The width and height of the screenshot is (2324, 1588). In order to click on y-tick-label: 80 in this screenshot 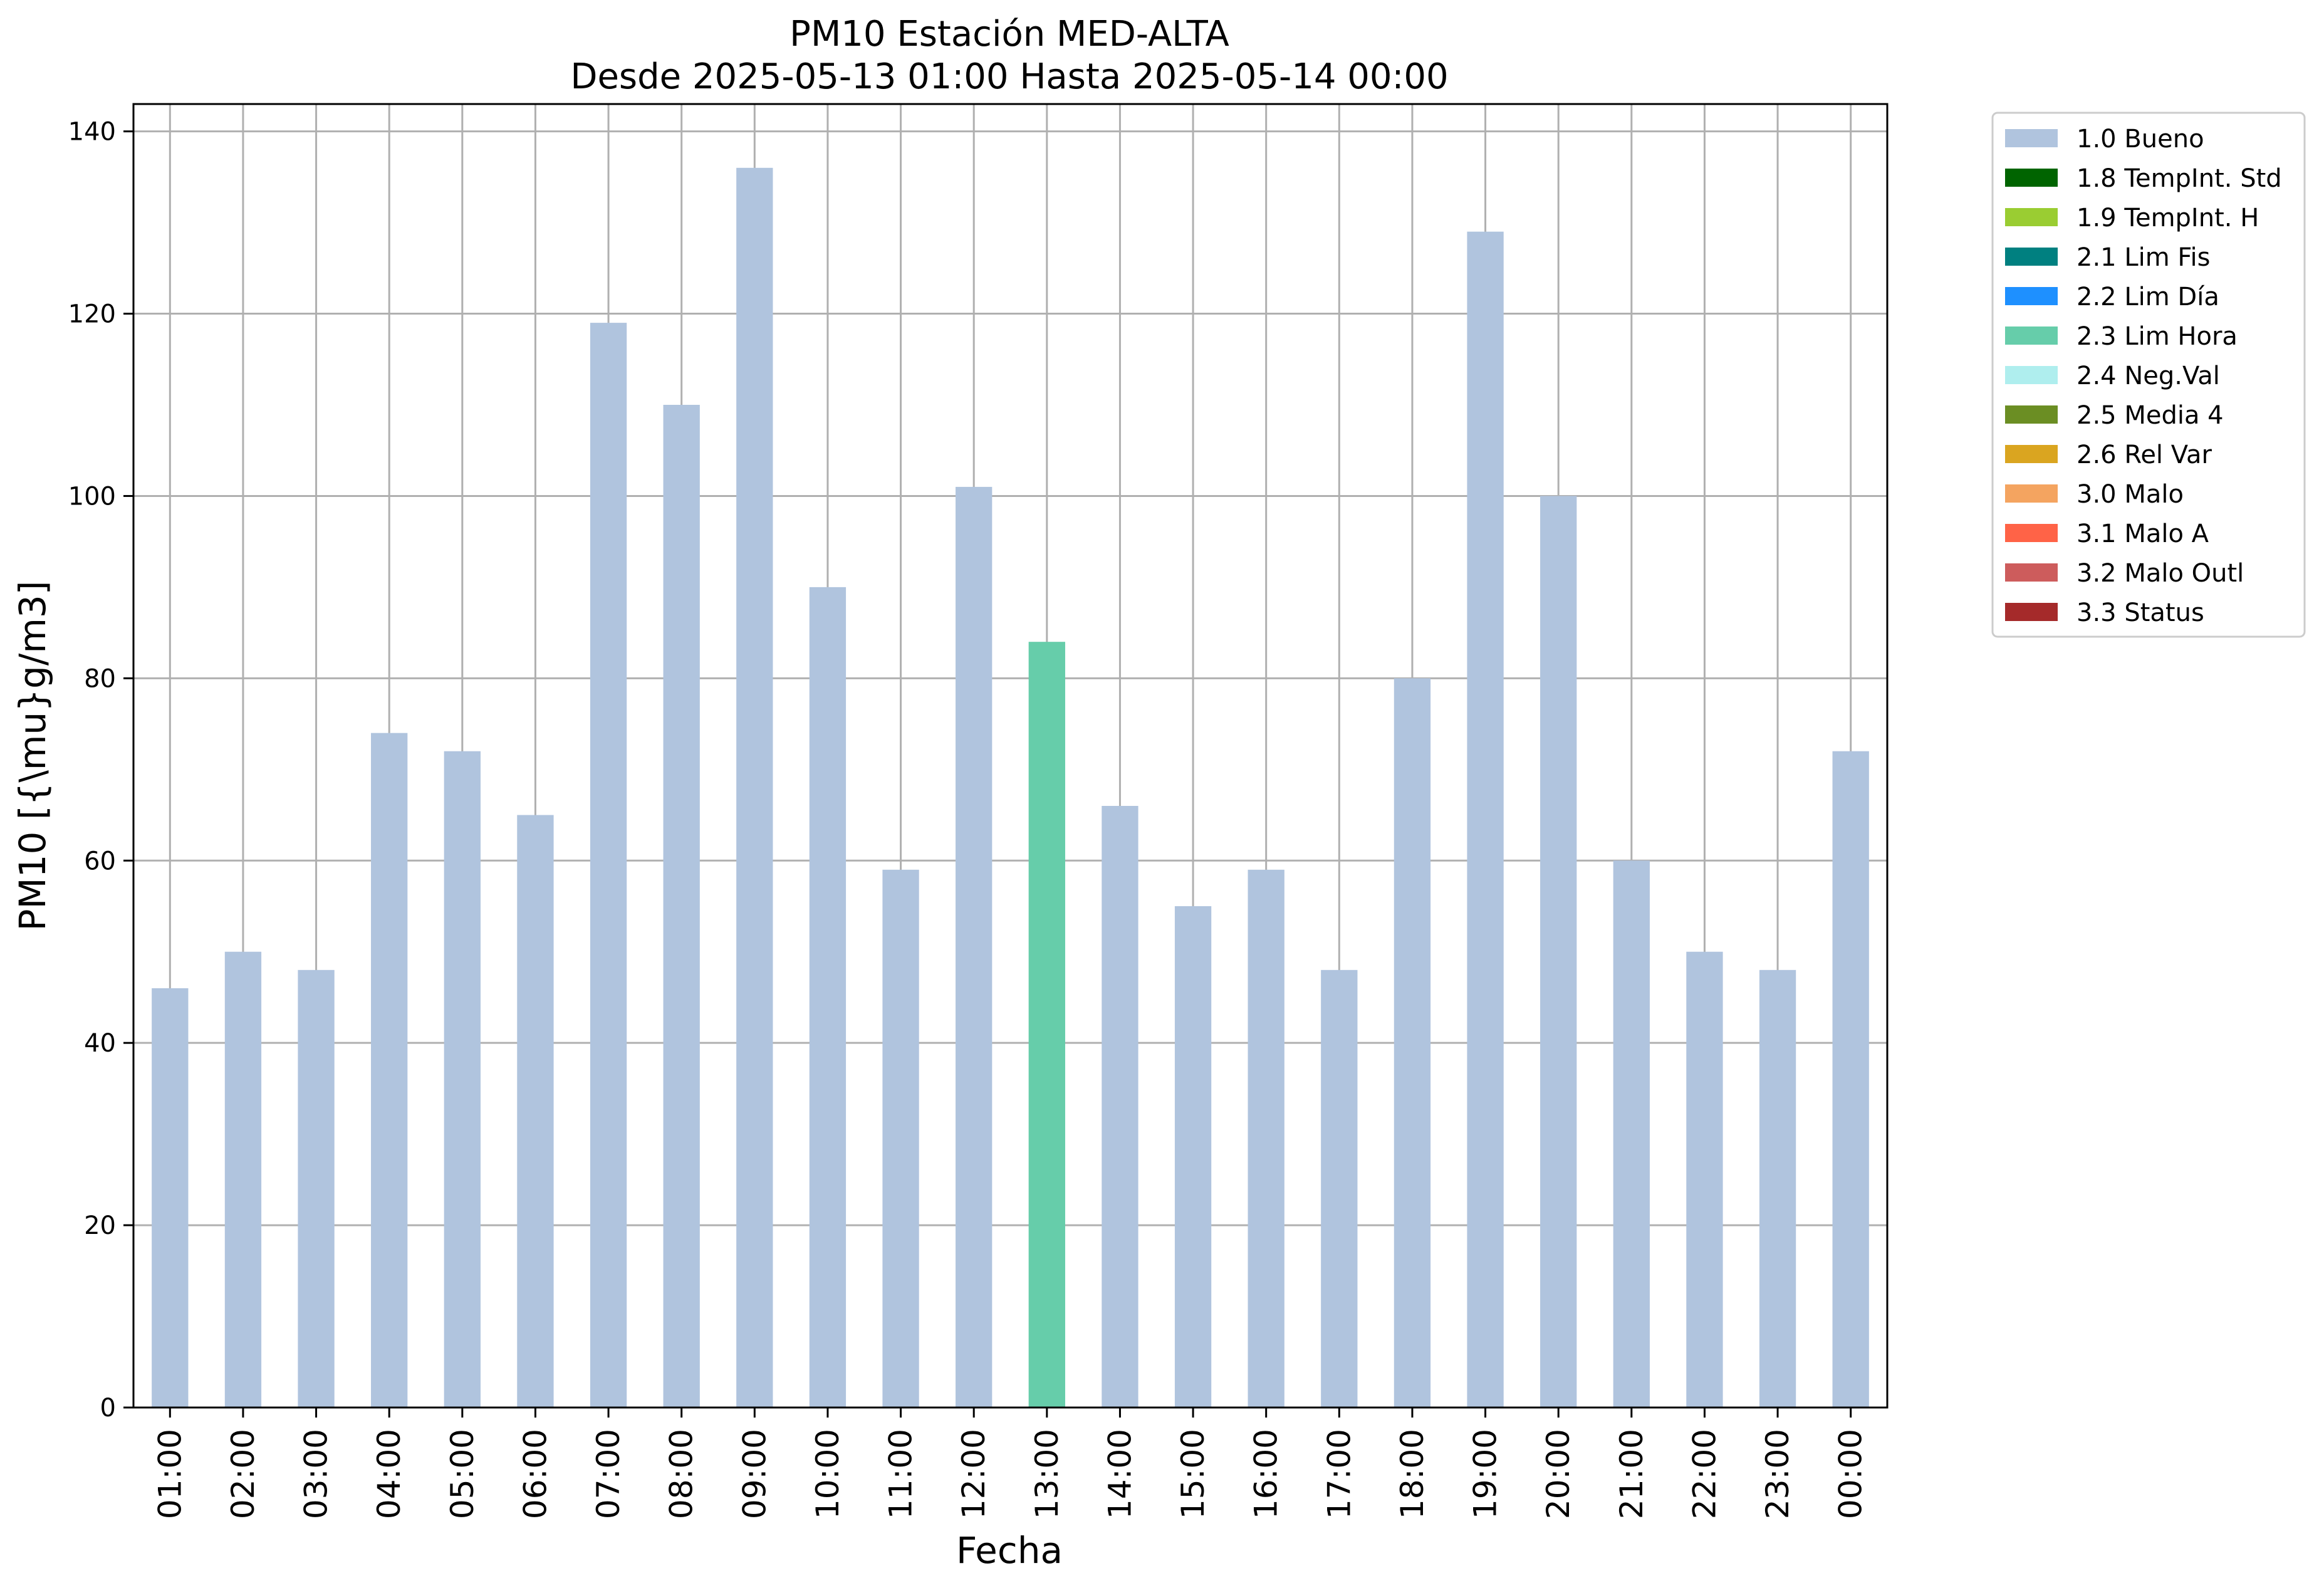, I will do `click(100, 679)`.